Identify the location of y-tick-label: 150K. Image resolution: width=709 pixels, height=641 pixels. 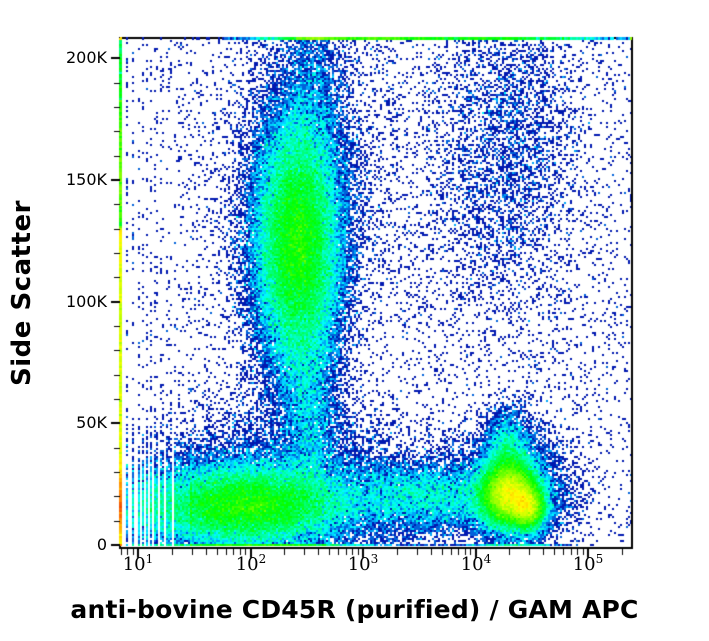
(86, 179).